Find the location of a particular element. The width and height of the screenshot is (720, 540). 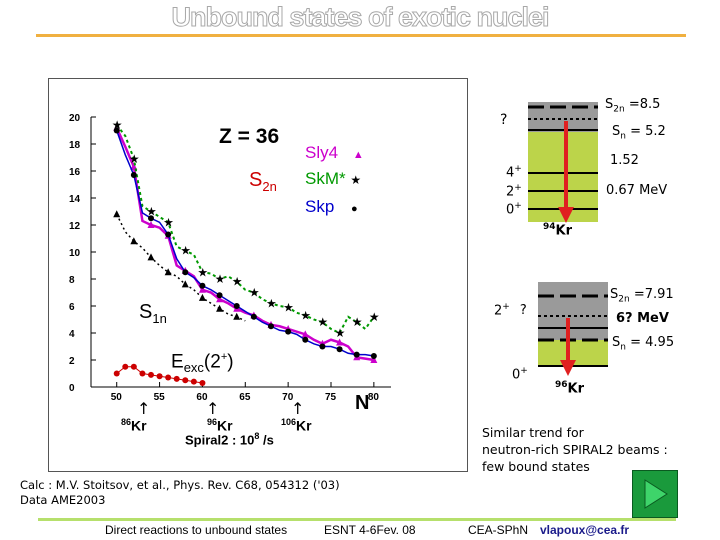

s2n-label-main: S is located at coordinates (256, 180).